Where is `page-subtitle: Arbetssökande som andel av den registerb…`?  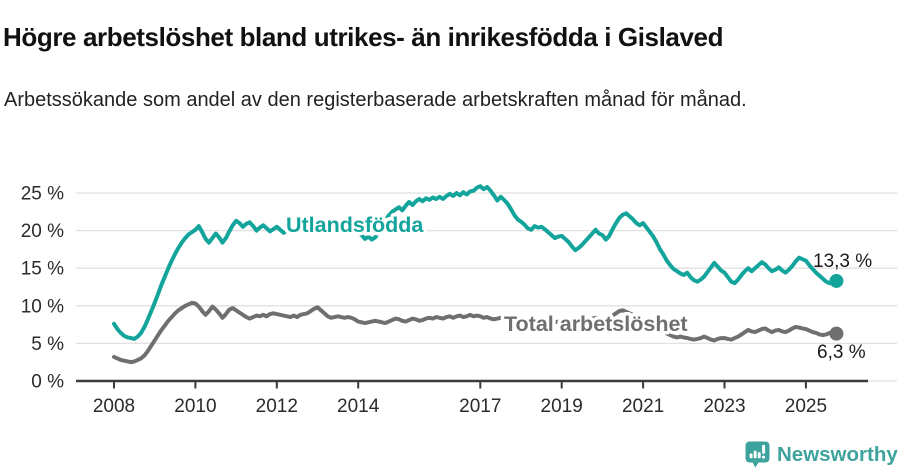
page-subtitle: Arbetssökande som andel av den registerb… is located at coordinates (375, 100).